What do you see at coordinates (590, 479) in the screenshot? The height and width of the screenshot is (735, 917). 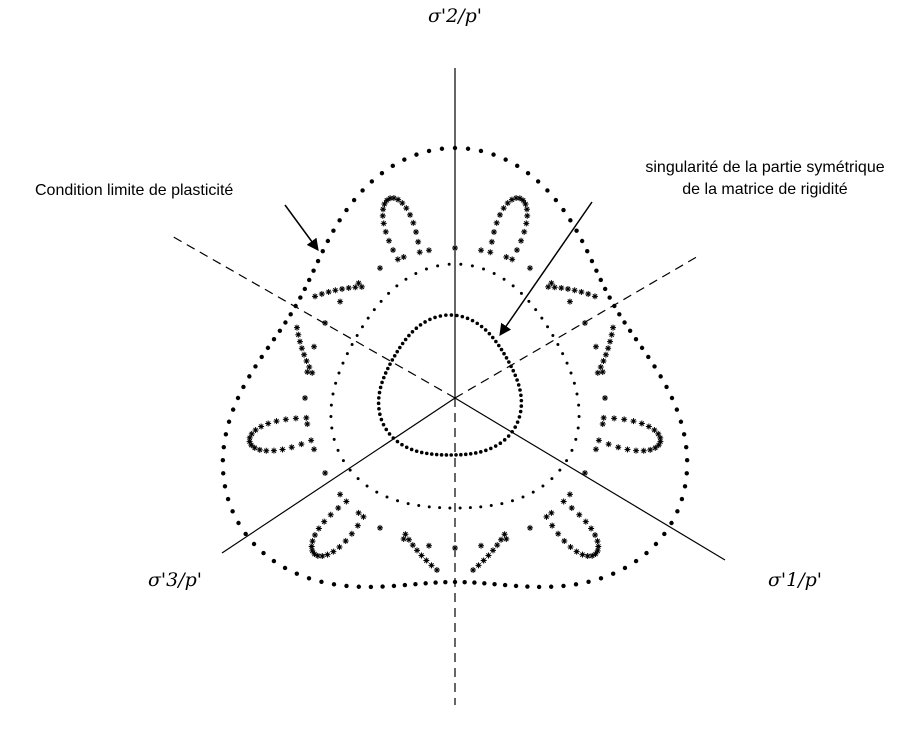 I see `axis-line` at bounding box center [590, 479].